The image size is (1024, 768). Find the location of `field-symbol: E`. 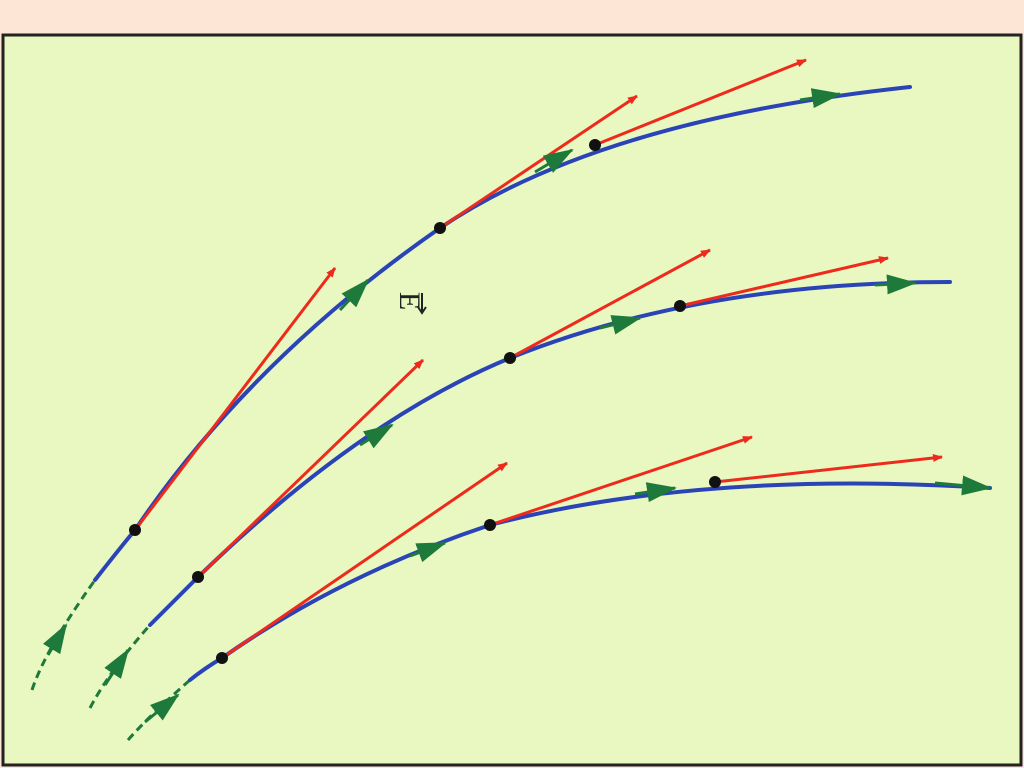

field-symbol: E is located at coordinates (409, 301).